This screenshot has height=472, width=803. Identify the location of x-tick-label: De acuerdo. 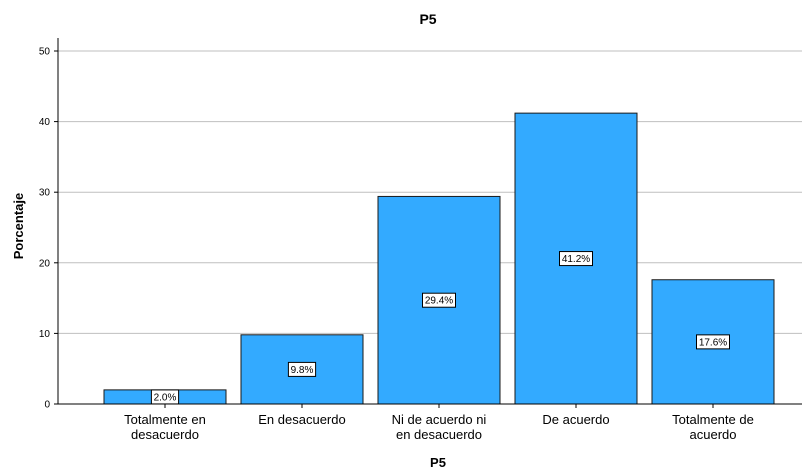
(575, 419).